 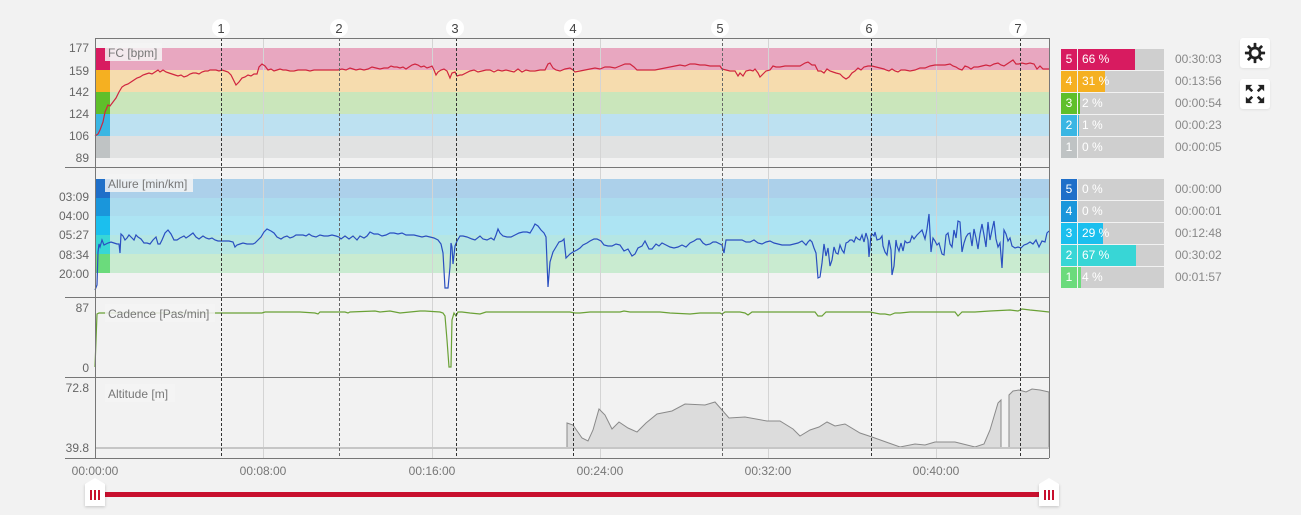 What do you see at coordinates (1092, 124) in the screenshot?
I see `zone-percent: 1 %` at bounding box center [1092, 124].